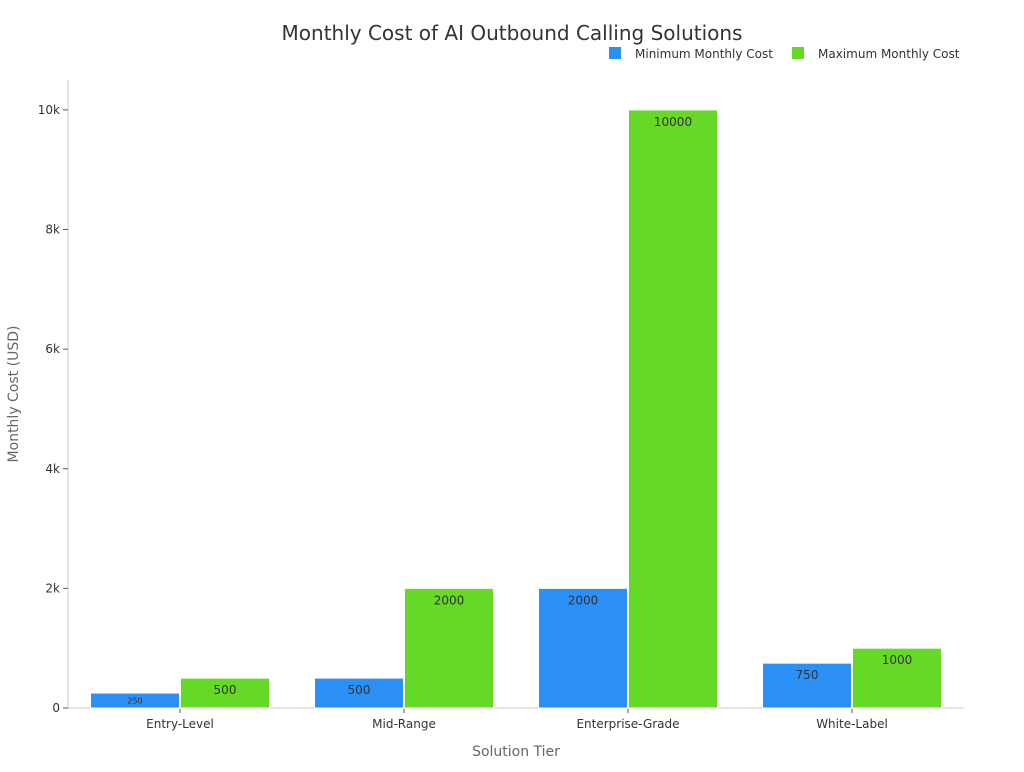  What do you see at coordinates (14, 394) in the screenshot?
I see `y-axis-title: Monthly Cost (USD)` at bounding box center [14, 394].